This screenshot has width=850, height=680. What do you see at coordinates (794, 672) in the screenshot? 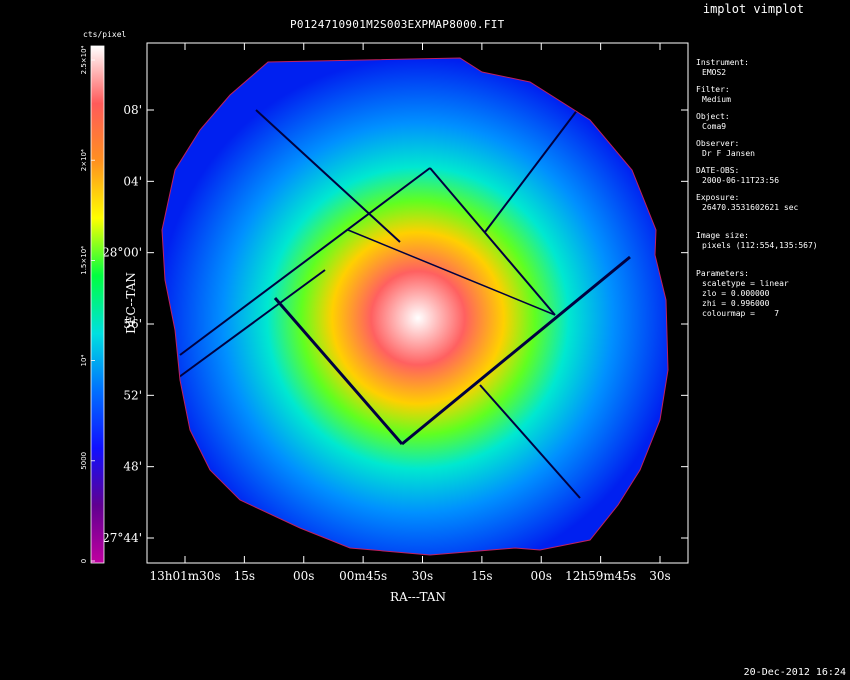
I see `footer-timestamp: 20-Dec-2012 16:24` at bounding box center [794, 672].